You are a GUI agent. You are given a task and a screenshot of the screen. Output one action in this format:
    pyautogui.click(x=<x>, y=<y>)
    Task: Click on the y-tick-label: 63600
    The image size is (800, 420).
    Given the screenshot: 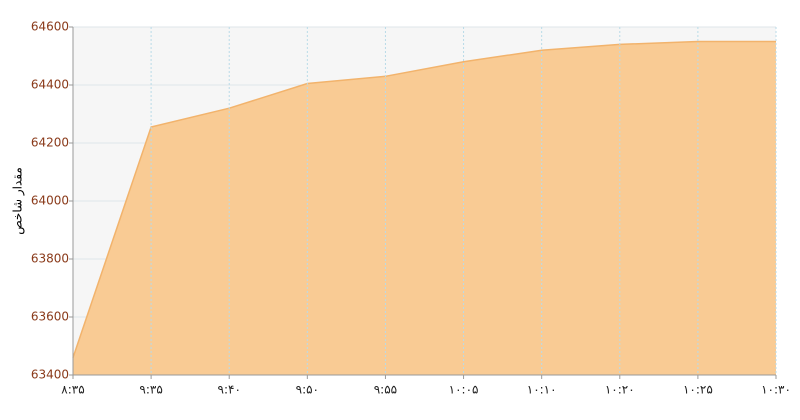 What is the action you would take?
    pyautogui.click(x=50, y=317)
    